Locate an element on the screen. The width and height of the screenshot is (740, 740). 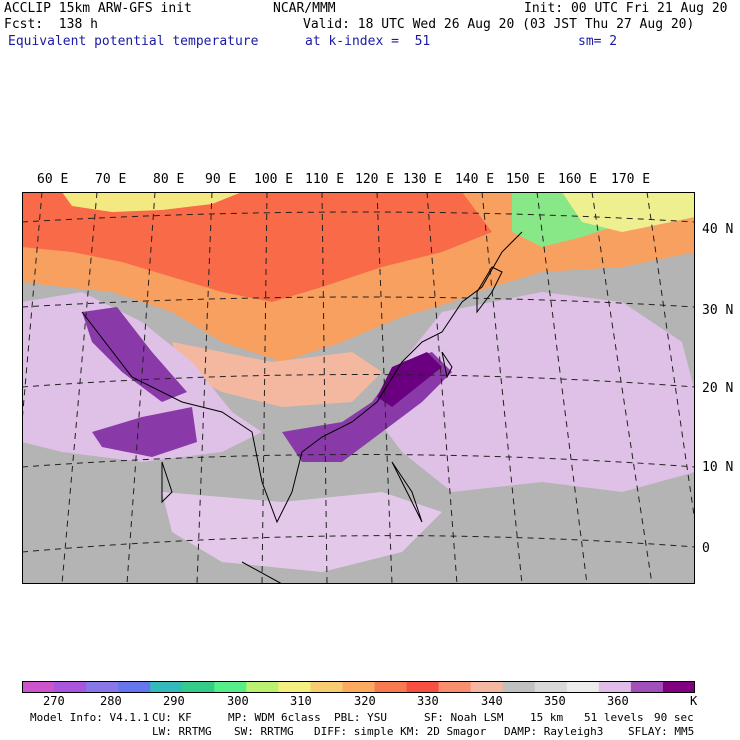
model-info: Model Info: V4.1.1 is located at coordinates (90, 717).